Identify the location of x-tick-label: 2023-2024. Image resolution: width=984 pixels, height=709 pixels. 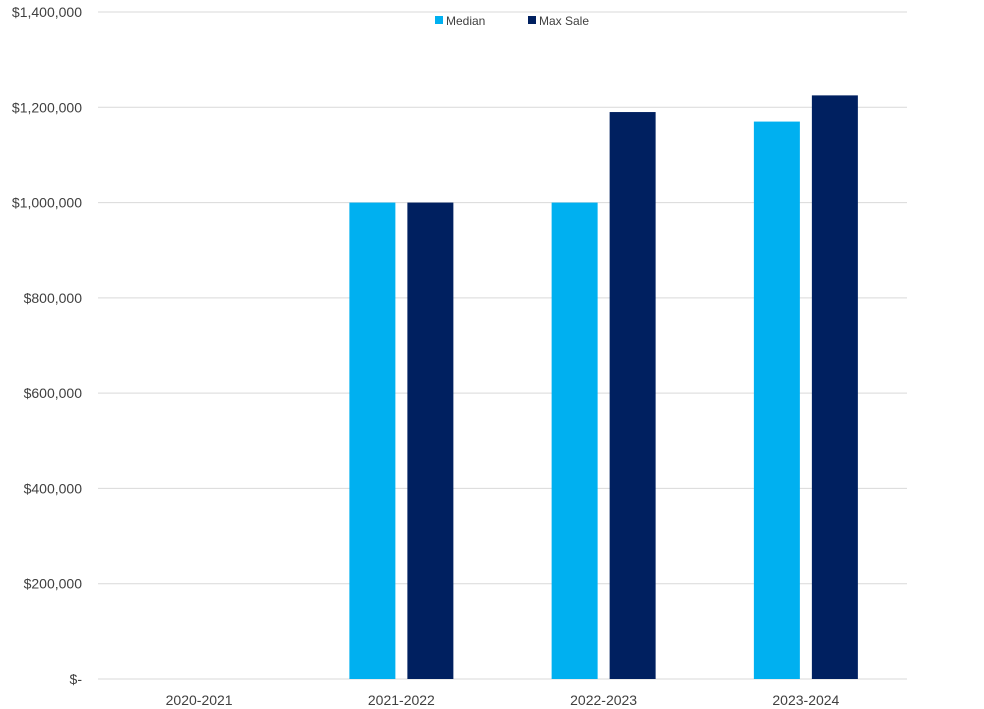
(805, 700).